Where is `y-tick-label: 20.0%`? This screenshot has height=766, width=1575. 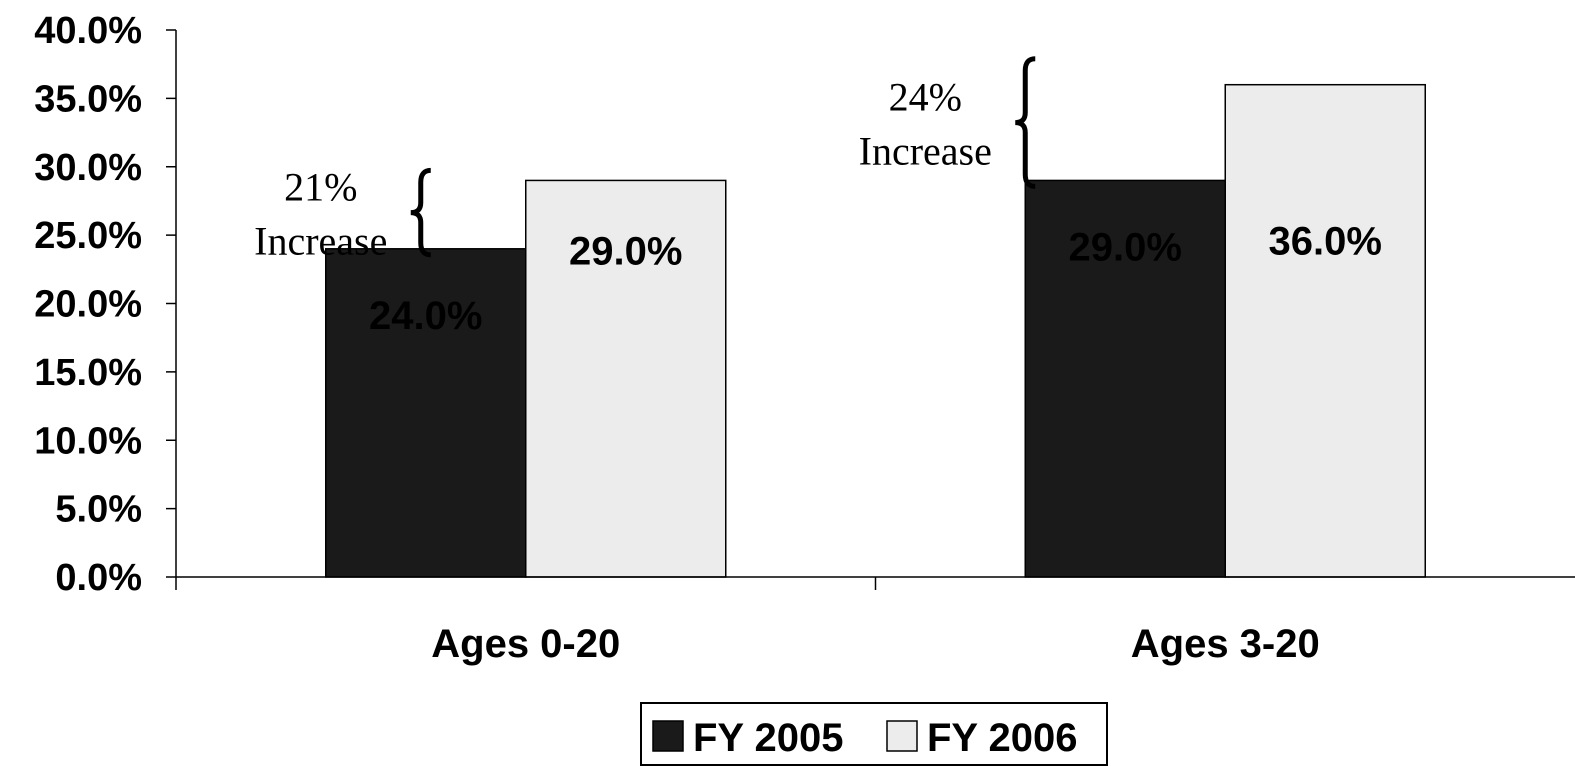 y-tick-label: 20.0% is located at coordinates (88, 305).